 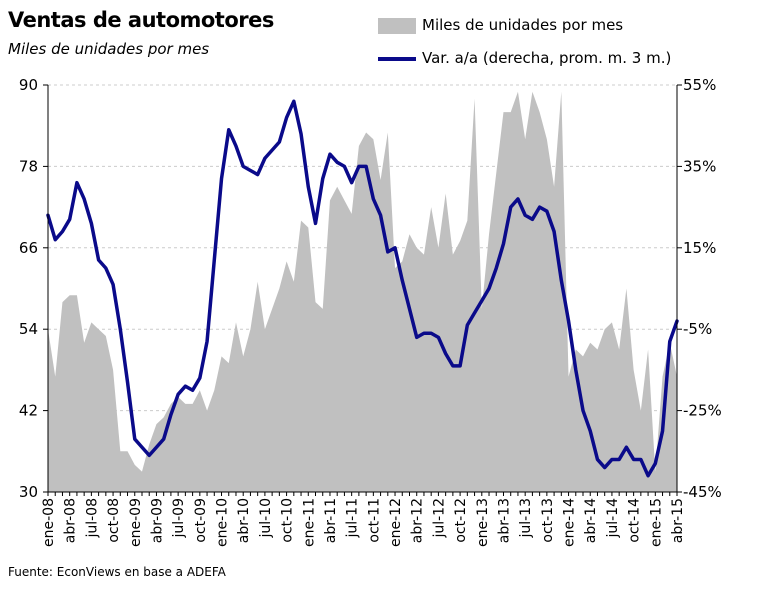 I want to click on y-right-tick-label-4: 35%, so click(x=699, y=166).